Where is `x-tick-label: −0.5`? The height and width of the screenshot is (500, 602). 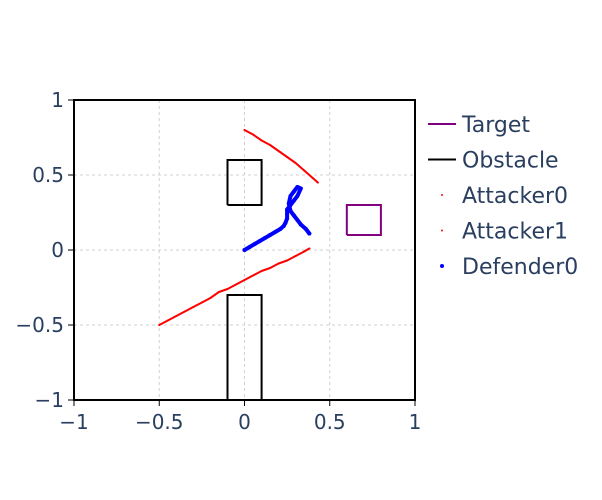 x-tick-label: −0.5 is located at coordinates (159, 422).